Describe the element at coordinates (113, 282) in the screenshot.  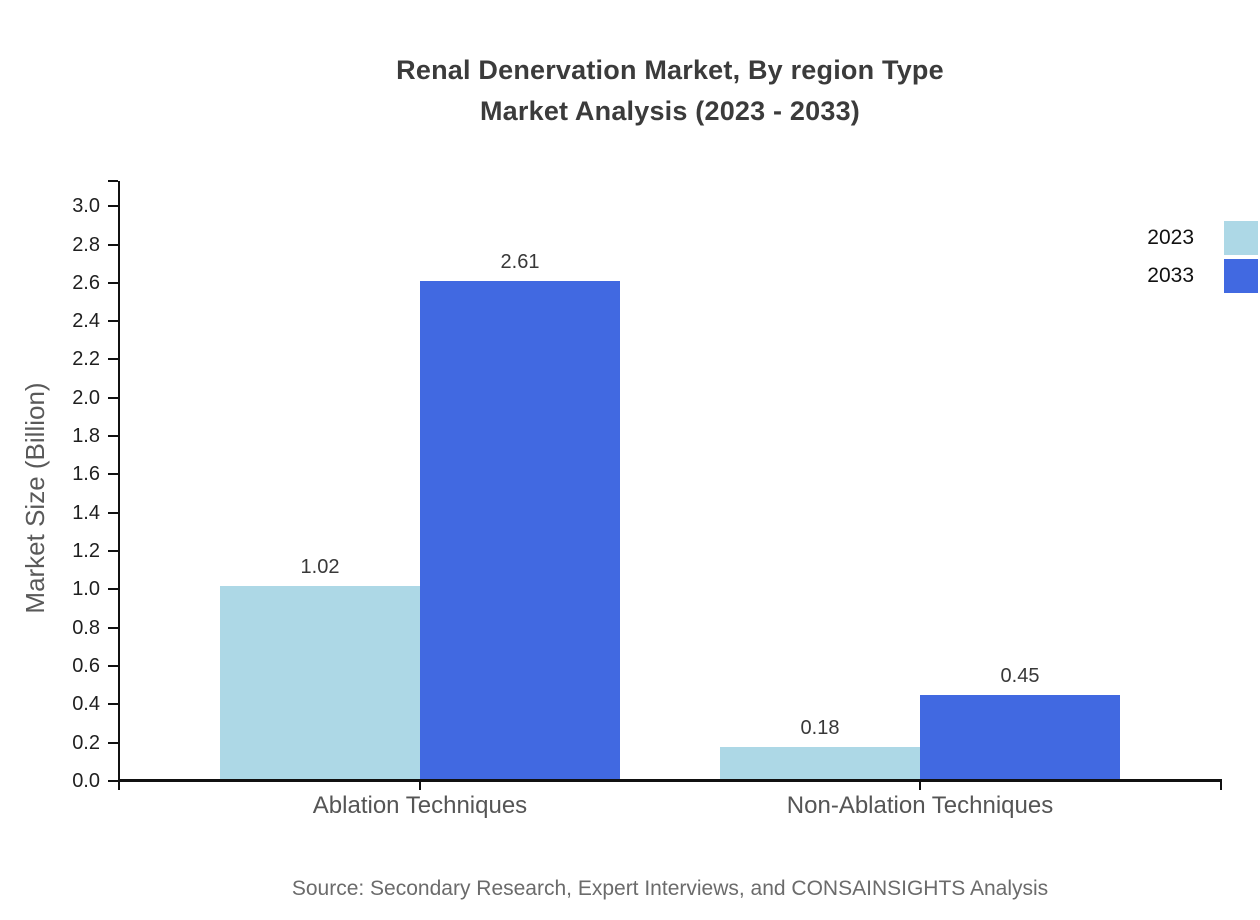
I see `y-tick-2.6` at that location.